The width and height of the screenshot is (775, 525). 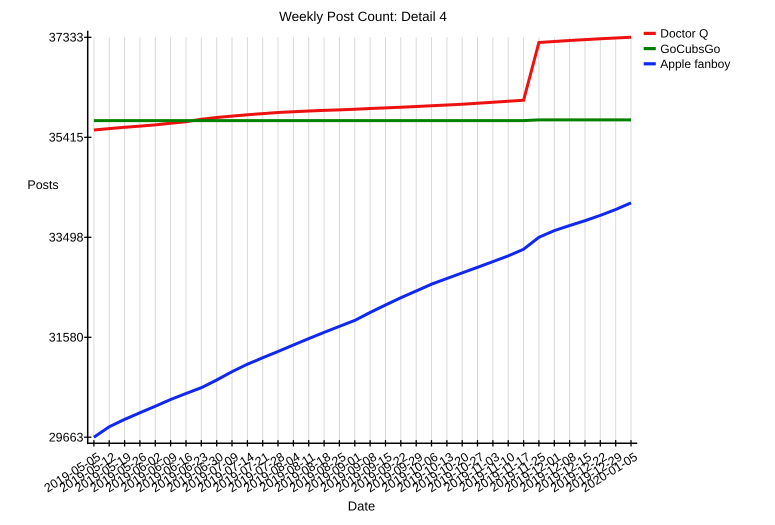 I want to click on svg-text: Posts, so click(x=42, y=185).